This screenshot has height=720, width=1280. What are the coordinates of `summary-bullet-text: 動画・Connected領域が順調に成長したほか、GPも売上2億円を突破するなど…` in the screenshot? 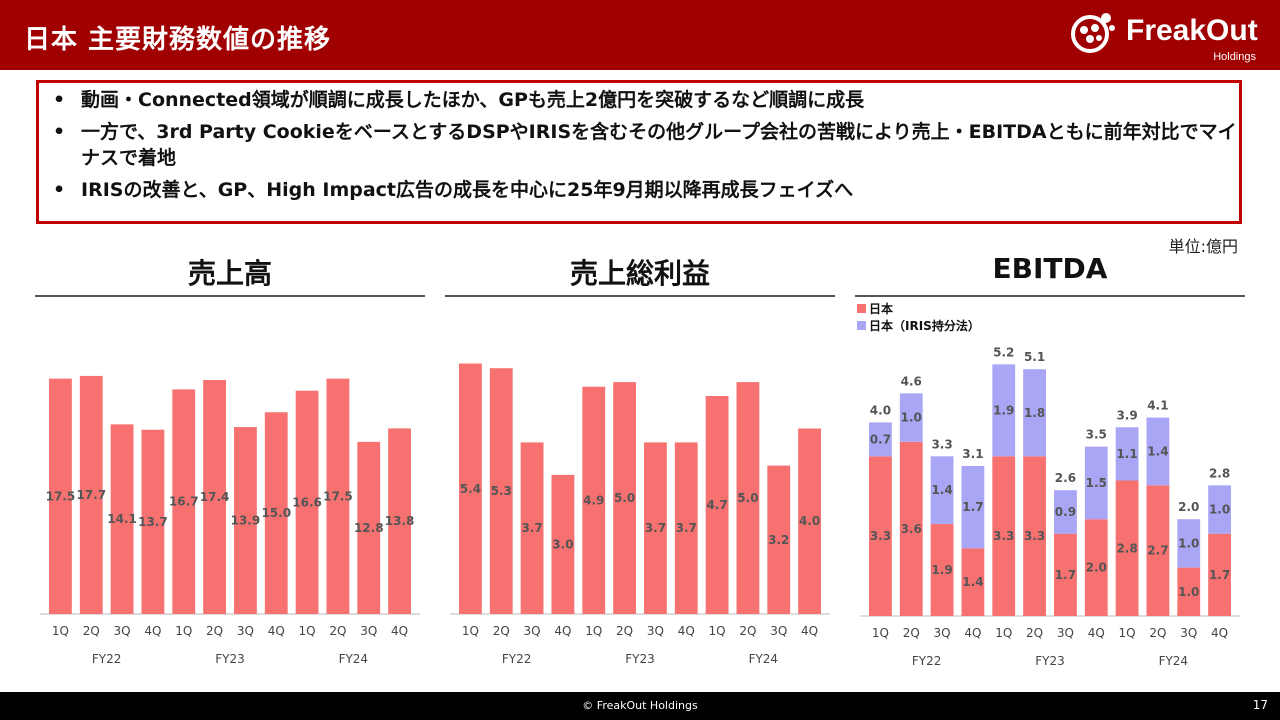 It's located at (473, 100).